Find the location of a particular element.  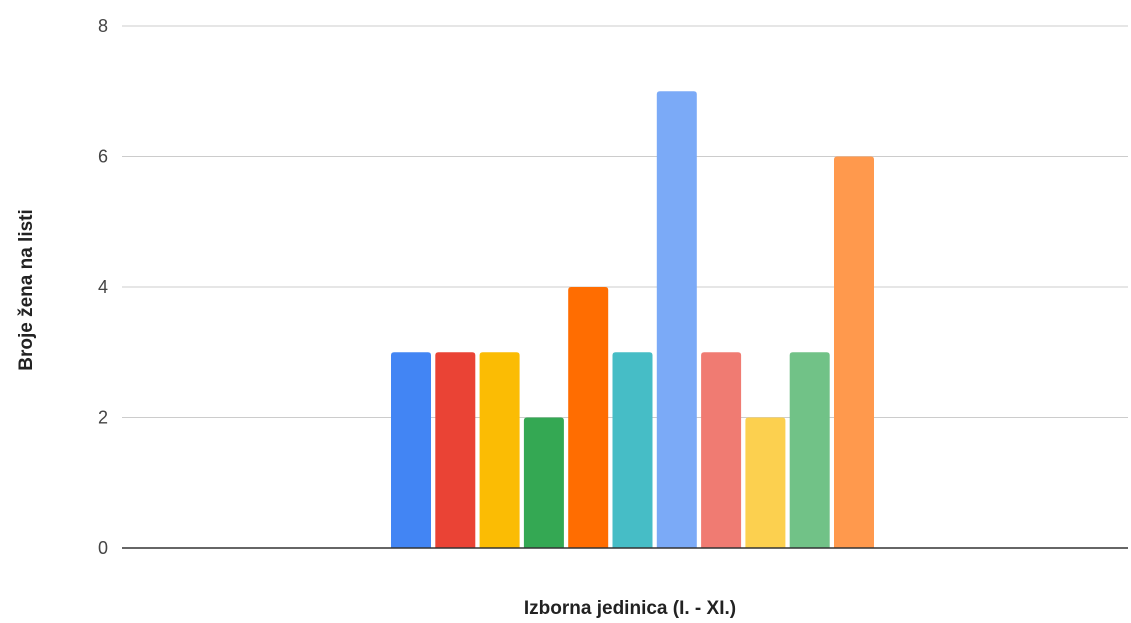

y-tick-label: 0 is located at coordinates (103, 548).